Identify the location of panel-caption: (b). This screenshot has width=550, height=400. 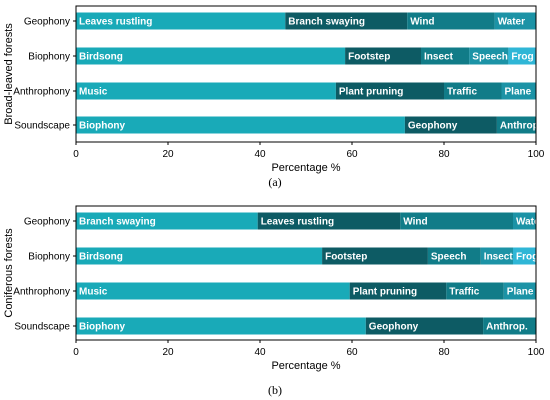
(275, 390).